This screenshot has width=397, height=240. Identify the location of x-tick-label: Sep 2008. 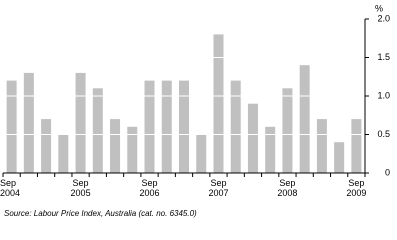
(287, 188).